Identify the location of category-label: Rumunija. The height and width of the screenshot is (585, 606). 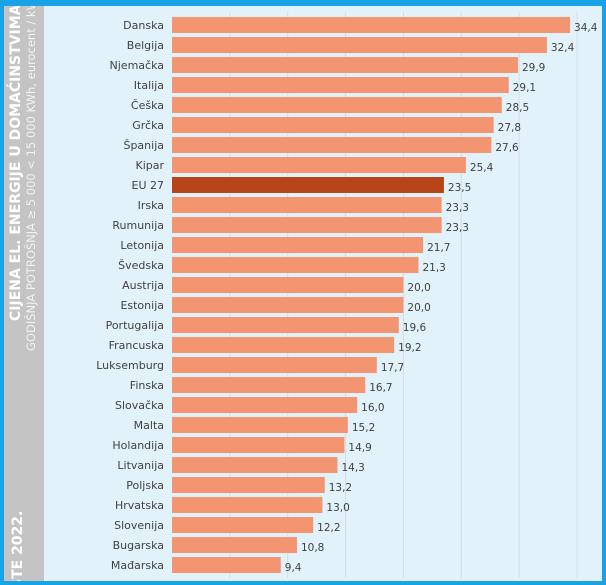
(138, 225).